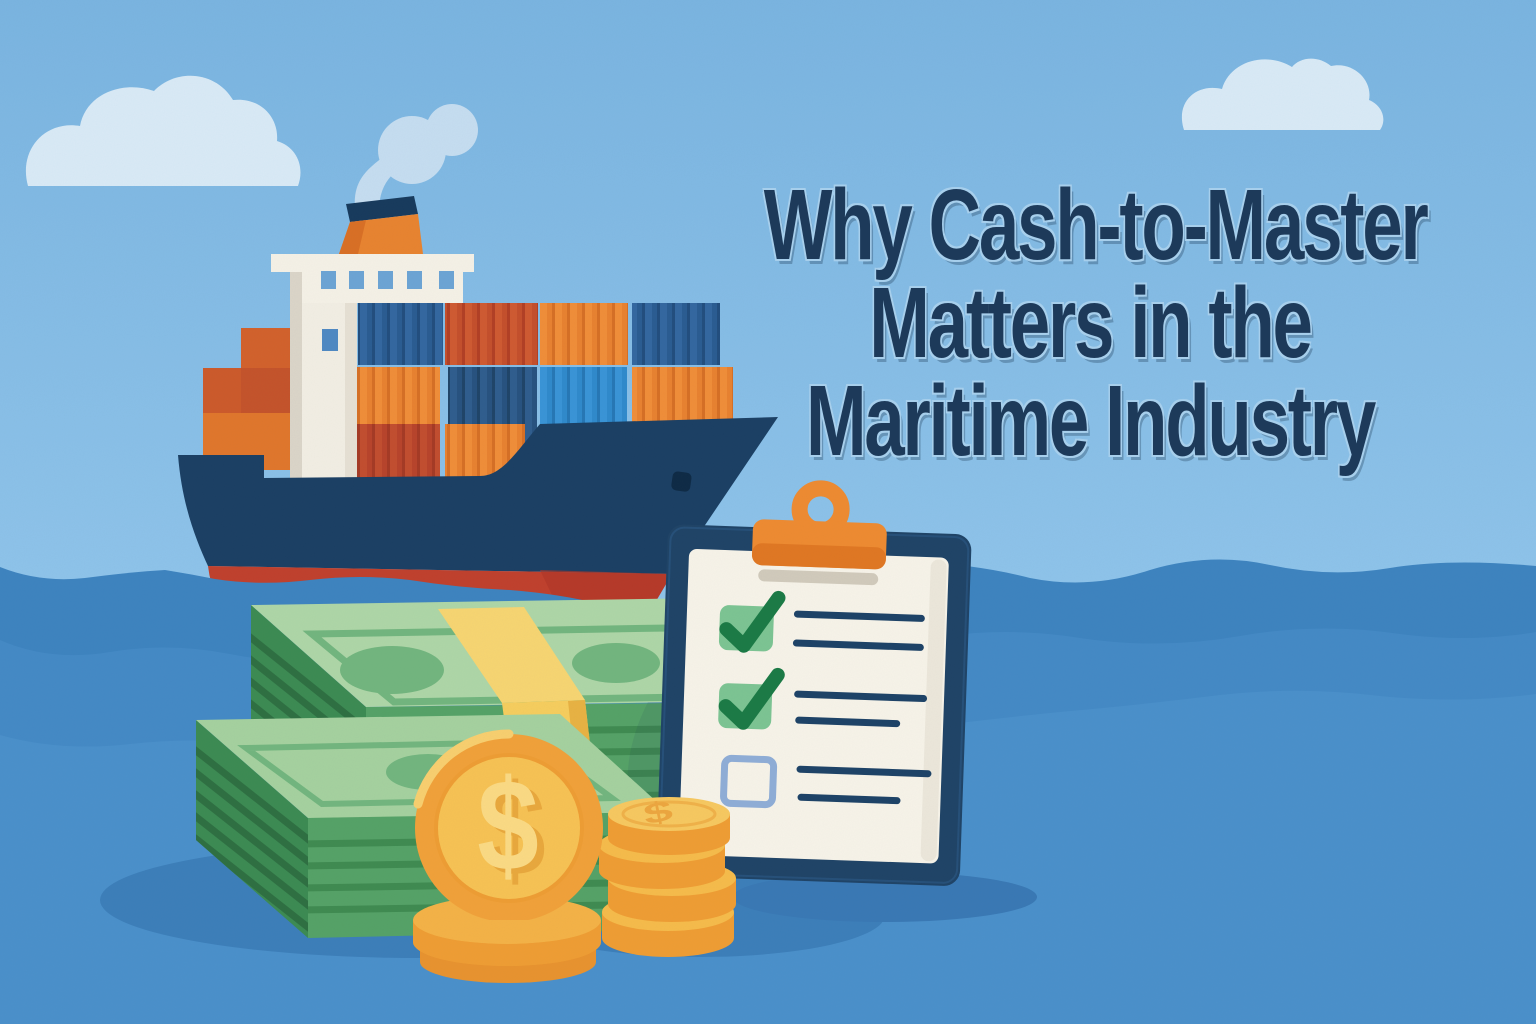 The image size is (1536, 1024). I want to click on hero-title-line-3: Maritime Industry, so click(1090, 420).